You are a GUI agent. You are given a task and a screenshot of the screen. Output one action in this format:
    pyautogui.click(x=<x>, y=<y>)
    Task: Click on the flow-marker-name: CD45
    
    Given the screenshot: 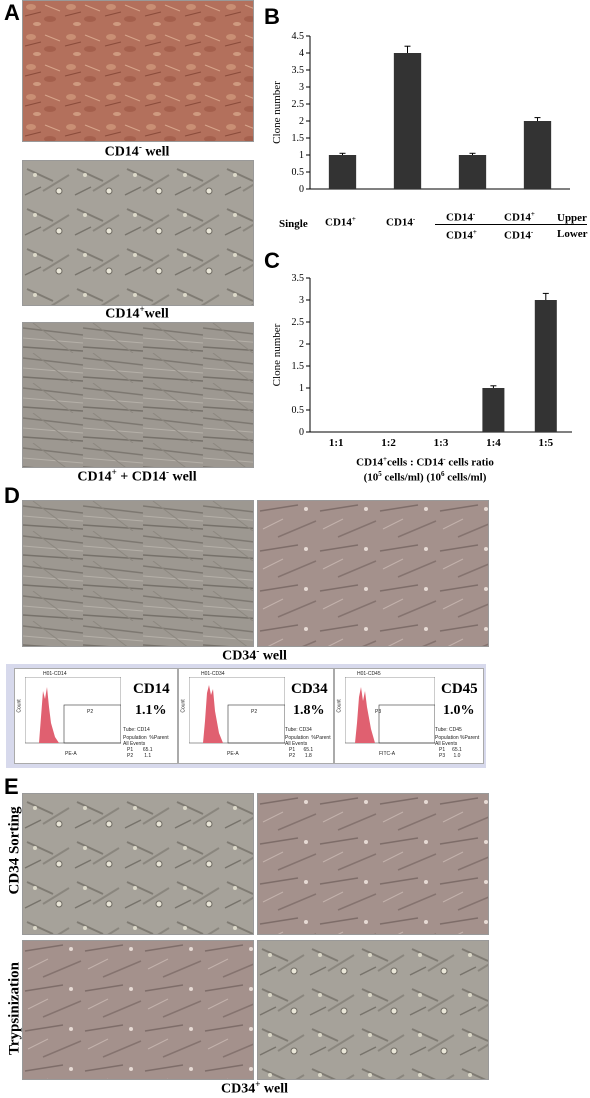 What is the action you would take?
    pyautogui.click(x=459, y=689)
    